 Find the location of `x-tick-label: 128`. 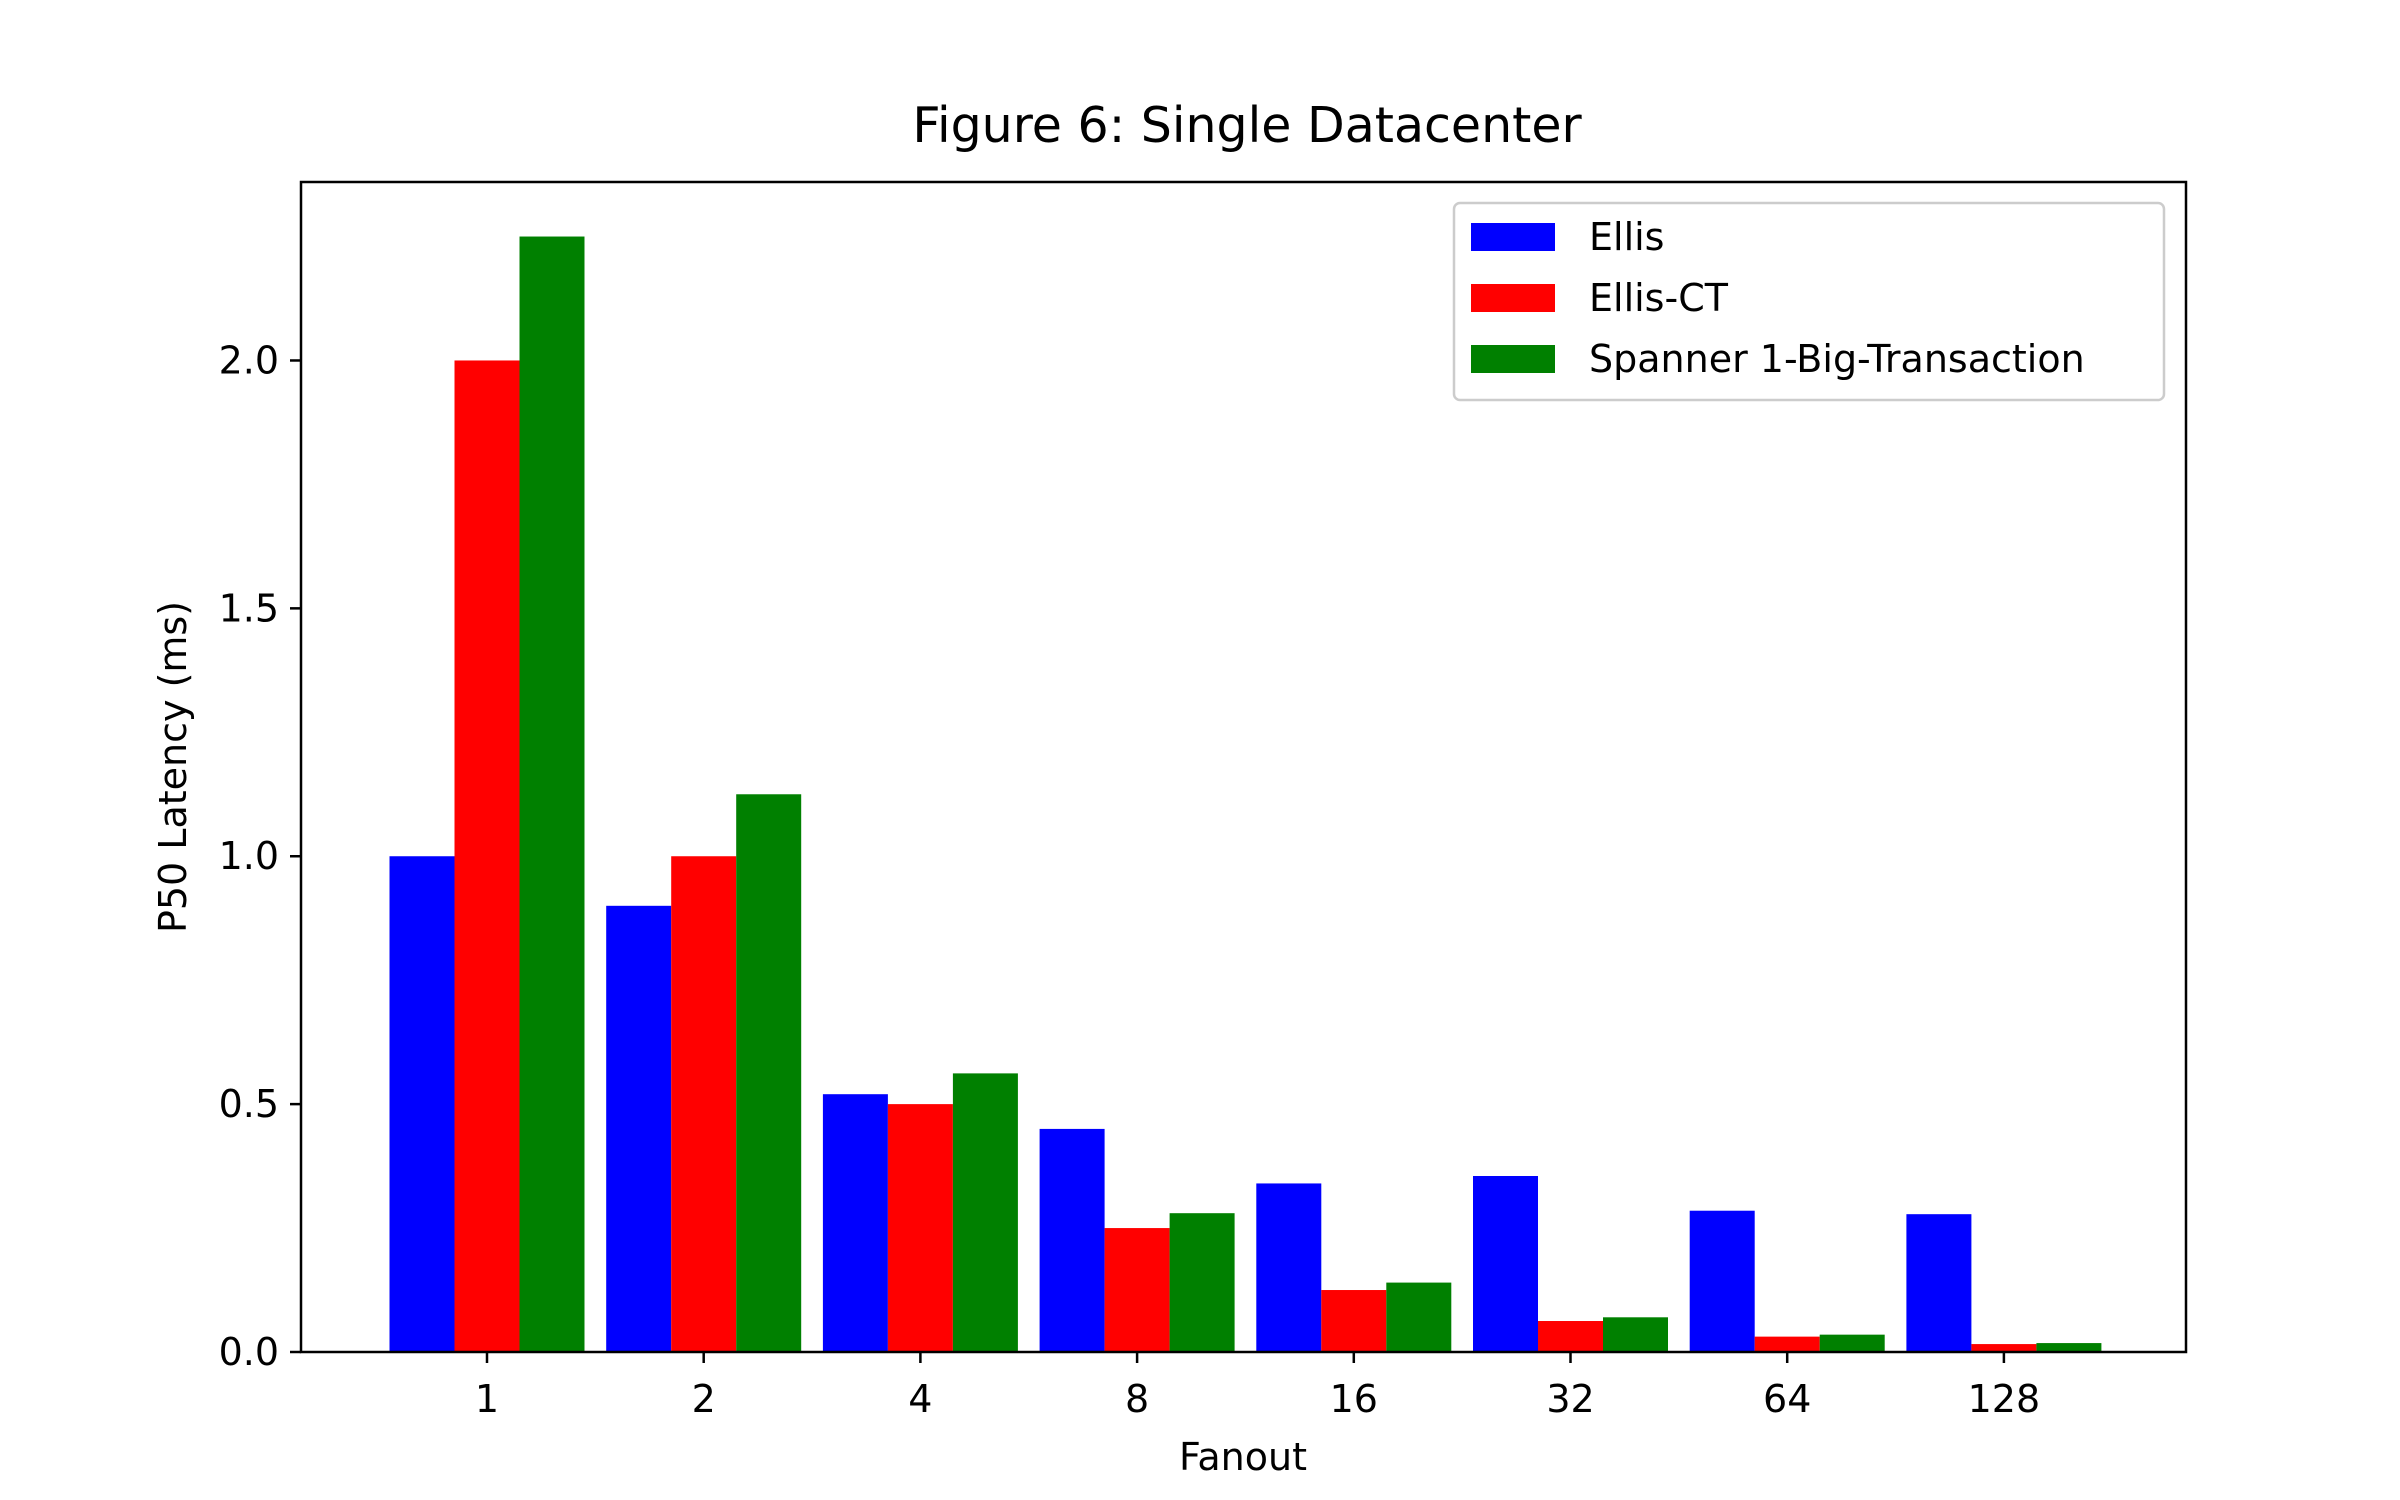

x-tick-label: 128 is located at coordinates (2004, 1399).